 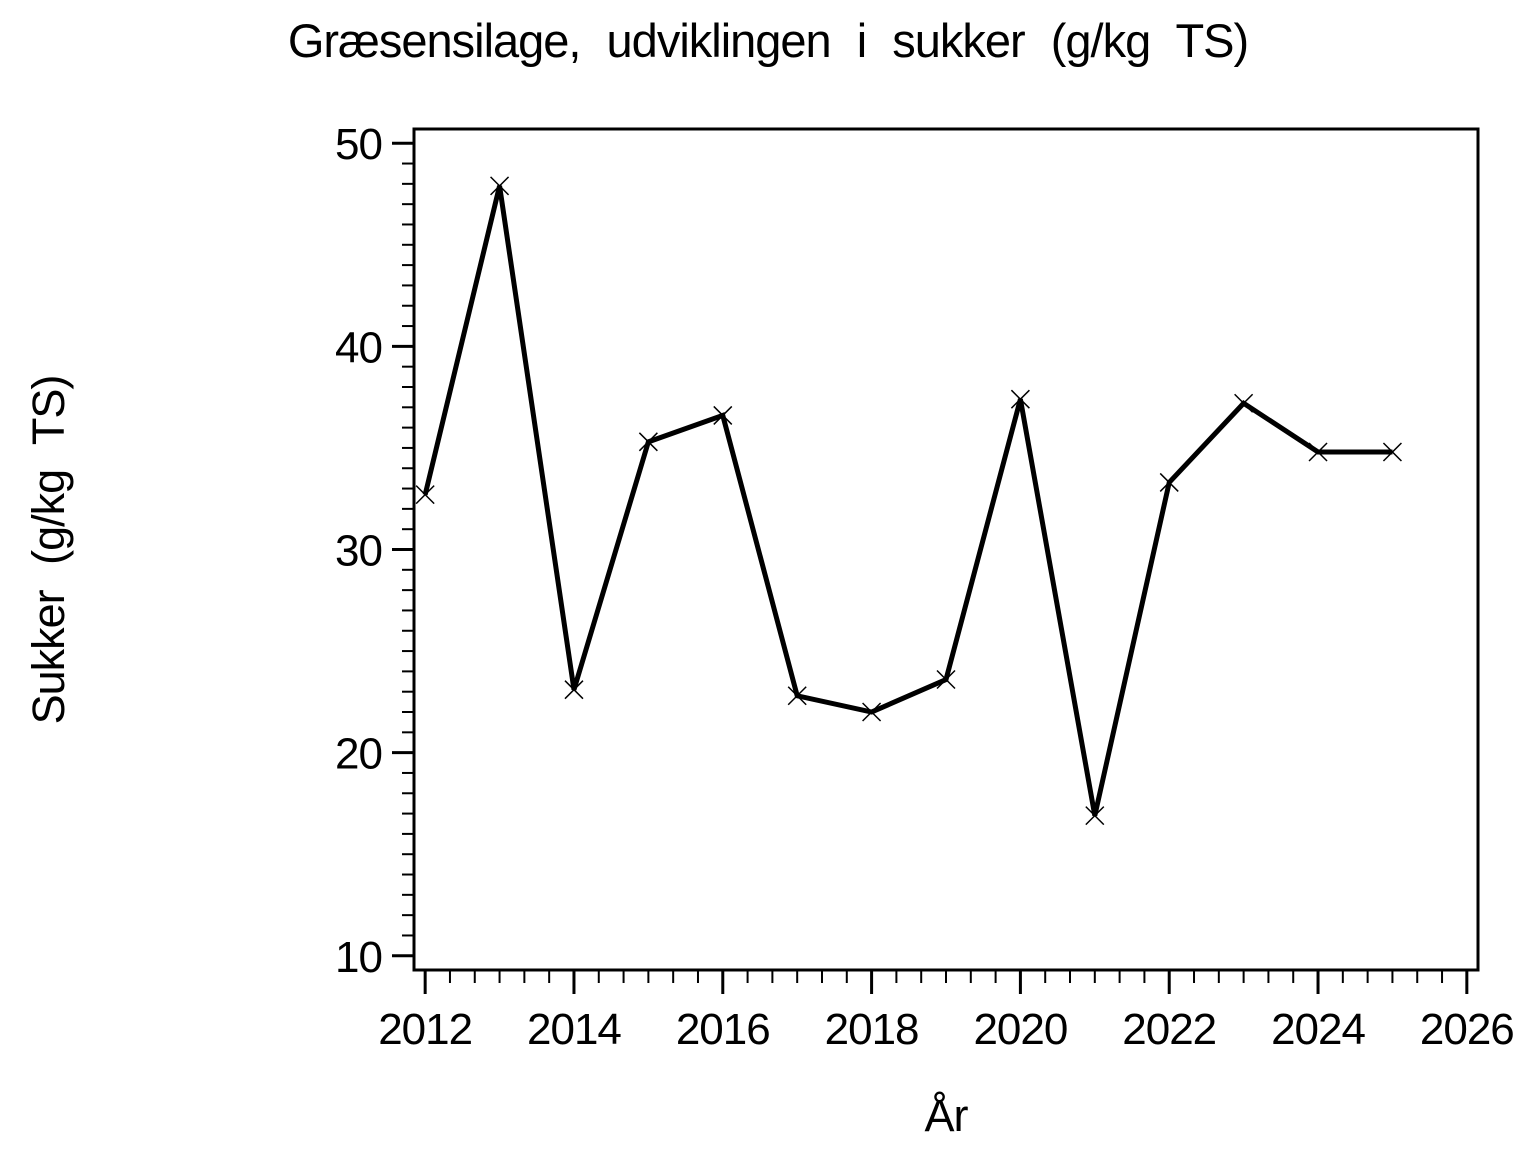 What do you see at coordinates (574, 1029) in the screenshot?
I see `x-axis-tick-label: 2014` at bounding box center [574, 1029].